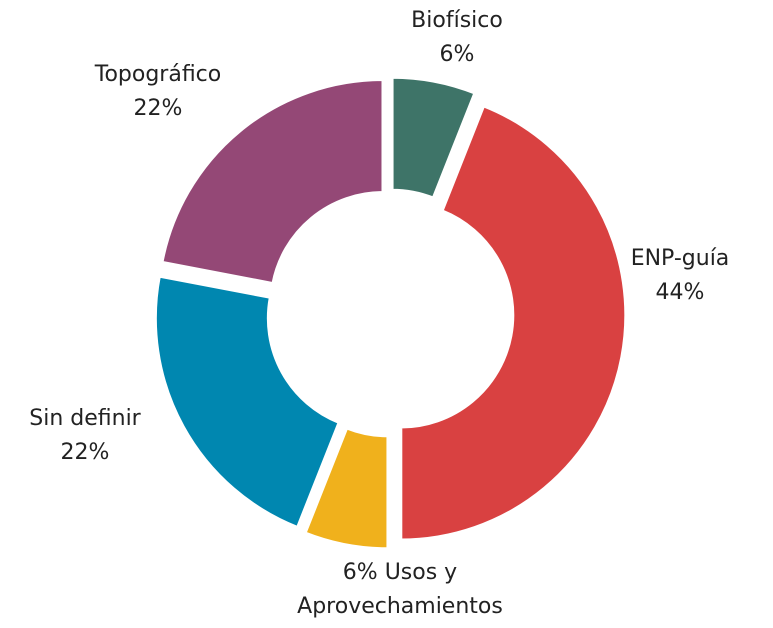 This screenshot has width=773, height=628. What do you see at coordinates (85, 418) in the screenshot?
I see `category-label: Sin definir` at bounding box center [85, 418].